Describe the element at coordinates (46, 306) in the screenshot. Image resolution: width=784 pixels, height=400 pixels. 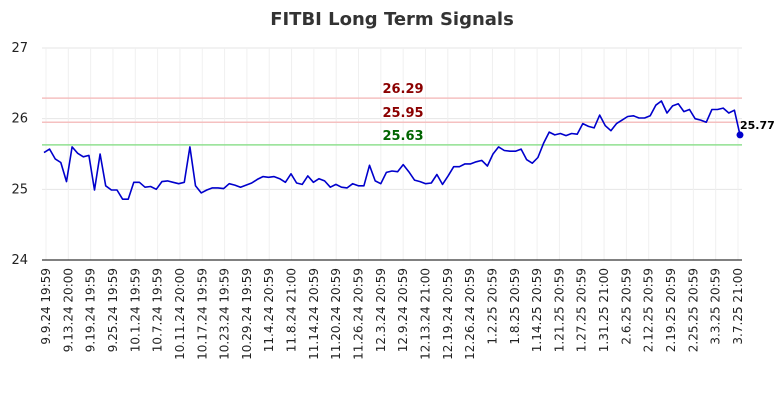
I see `x-tick-label: 9.9.24 19:59` at that location.